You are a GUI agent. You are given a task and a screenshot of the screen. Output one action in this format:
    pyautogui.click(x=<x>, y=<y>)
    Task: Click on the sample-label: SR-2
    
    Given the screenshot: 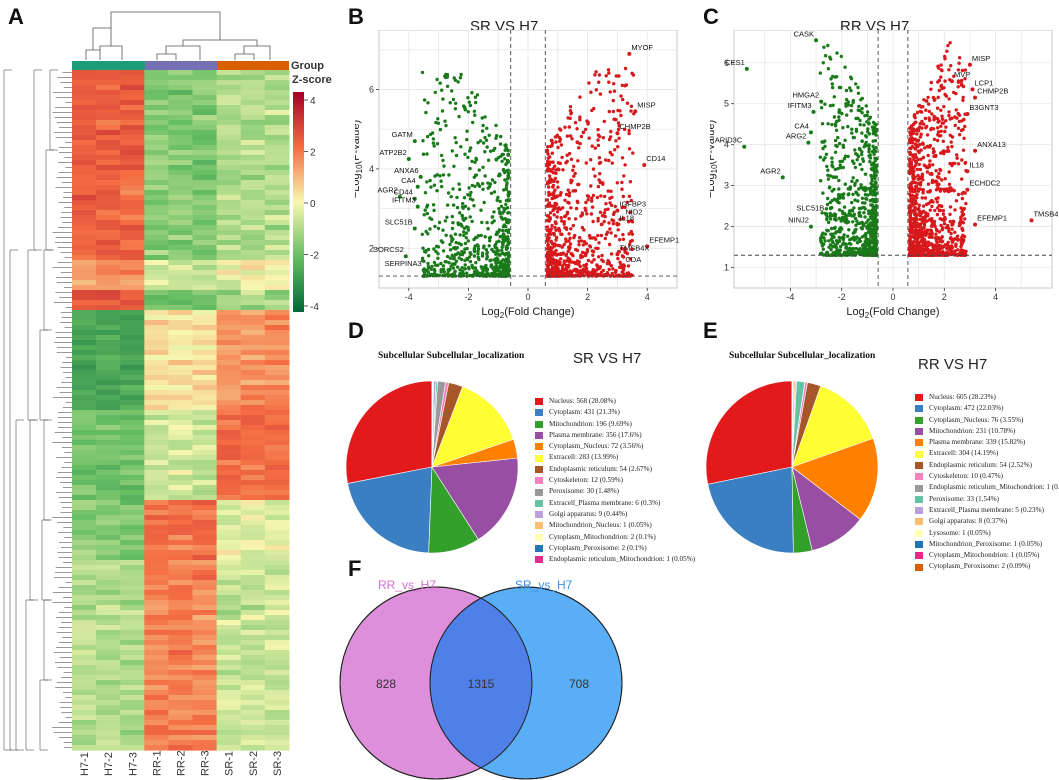 What is the action you would take?
    pyautogui.click(x=254, y=763)
    